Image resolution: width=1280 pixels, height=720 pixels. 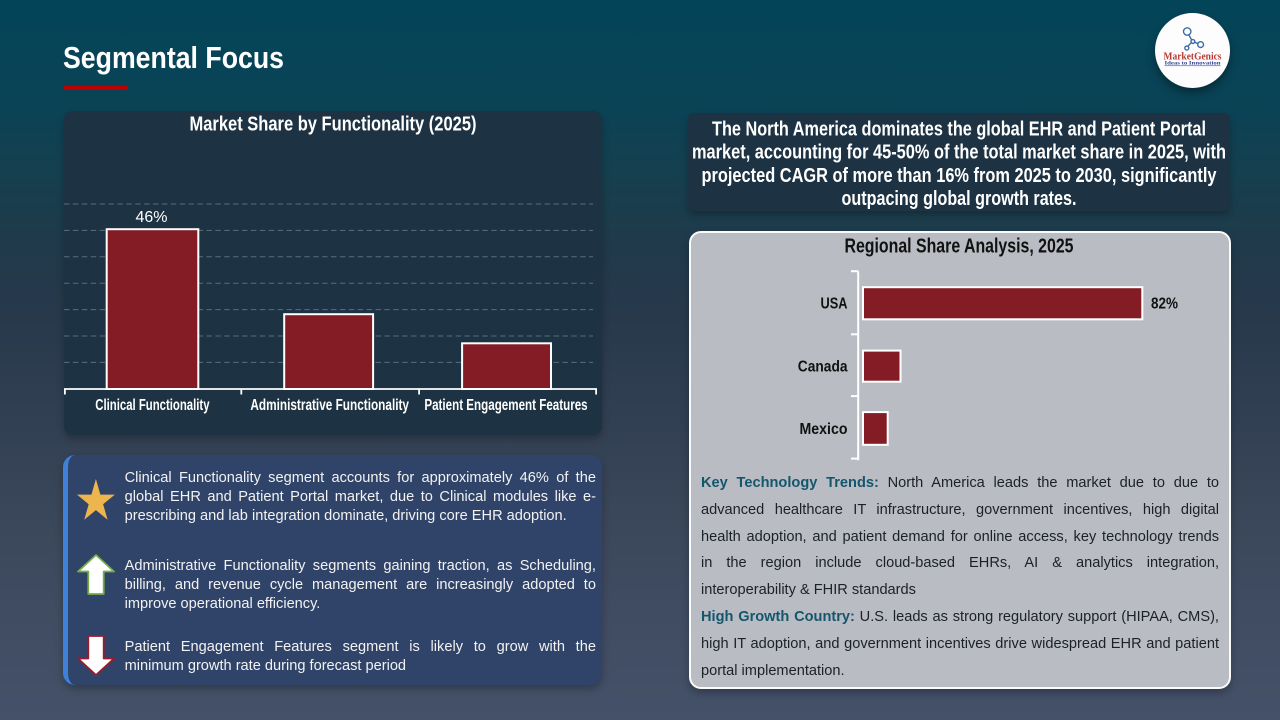 I want to click on svg-text: USA, so click(x=834, y=304).